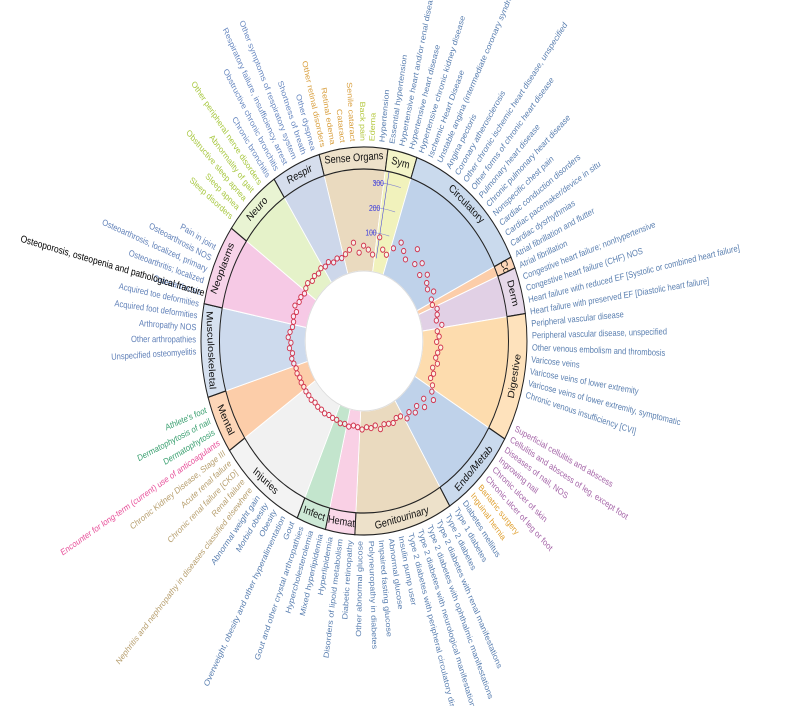  I want to click on sector-label: Musculoskeletal, so click(210, 350).